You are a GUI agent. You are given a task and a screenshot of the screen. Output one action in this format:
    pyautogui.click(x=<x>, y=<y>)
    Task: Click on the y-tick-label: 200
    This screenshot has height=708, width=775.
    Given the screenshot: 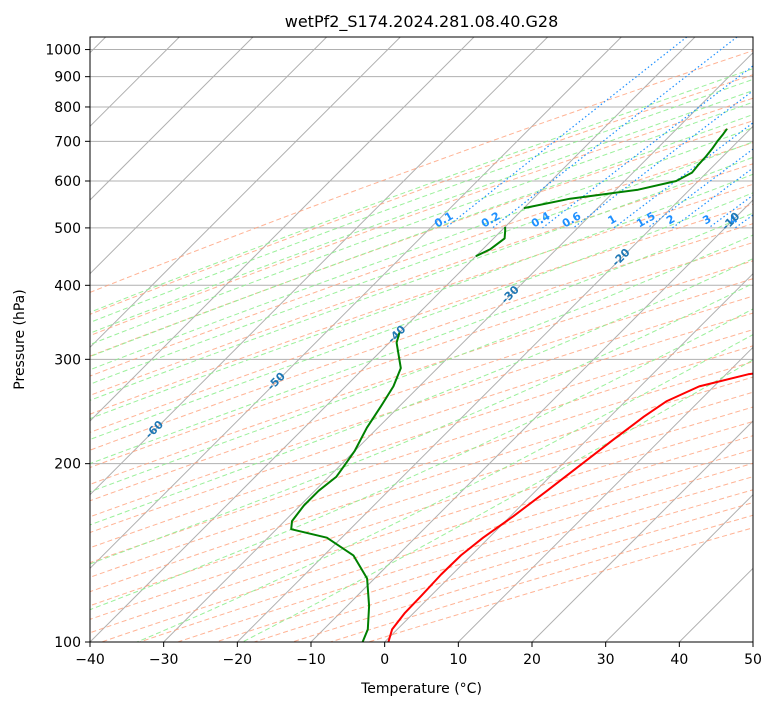 What is the action you would take?
    pyautogui.click(x=67, y=465)
    